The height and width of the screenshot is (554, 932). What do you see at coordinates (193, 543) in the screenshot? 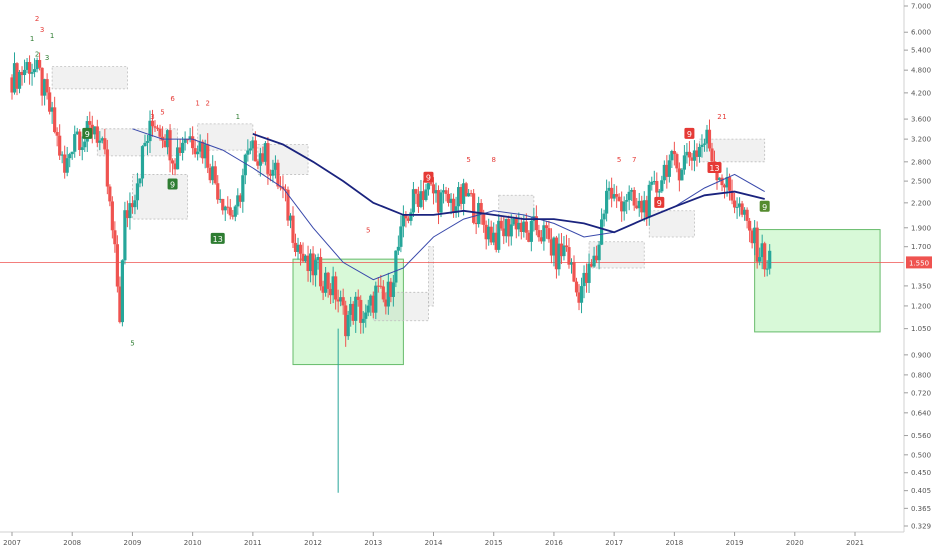
I see `time-tick-label: 2010` at bounding box center [193, 543].